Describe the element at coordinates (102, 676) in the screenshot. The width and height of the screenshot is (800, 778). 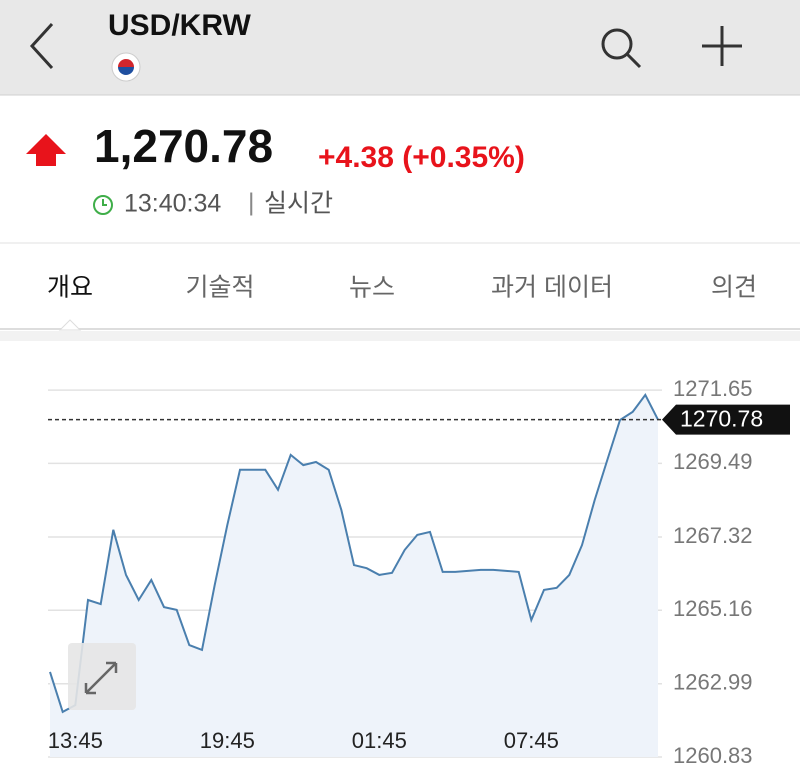
I see `expand-button` at that location.